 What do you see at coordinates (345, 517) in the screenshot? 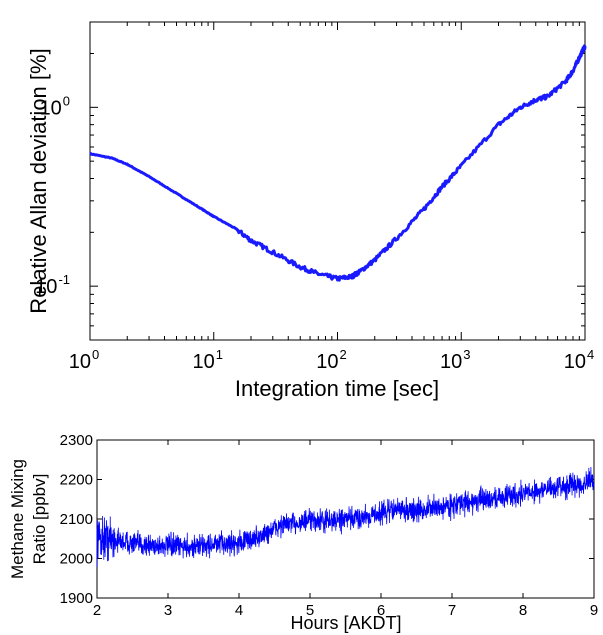
I see `methane-ratio-line` at bounding box center [345, 517].